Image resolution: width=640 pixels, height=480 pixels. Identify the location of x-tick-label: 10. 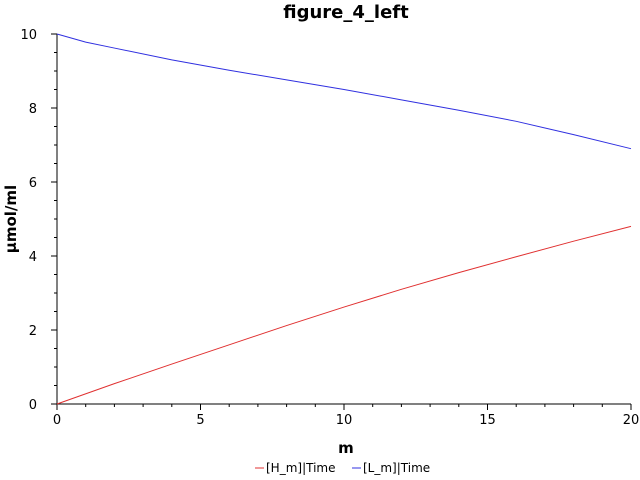
(344, 420).